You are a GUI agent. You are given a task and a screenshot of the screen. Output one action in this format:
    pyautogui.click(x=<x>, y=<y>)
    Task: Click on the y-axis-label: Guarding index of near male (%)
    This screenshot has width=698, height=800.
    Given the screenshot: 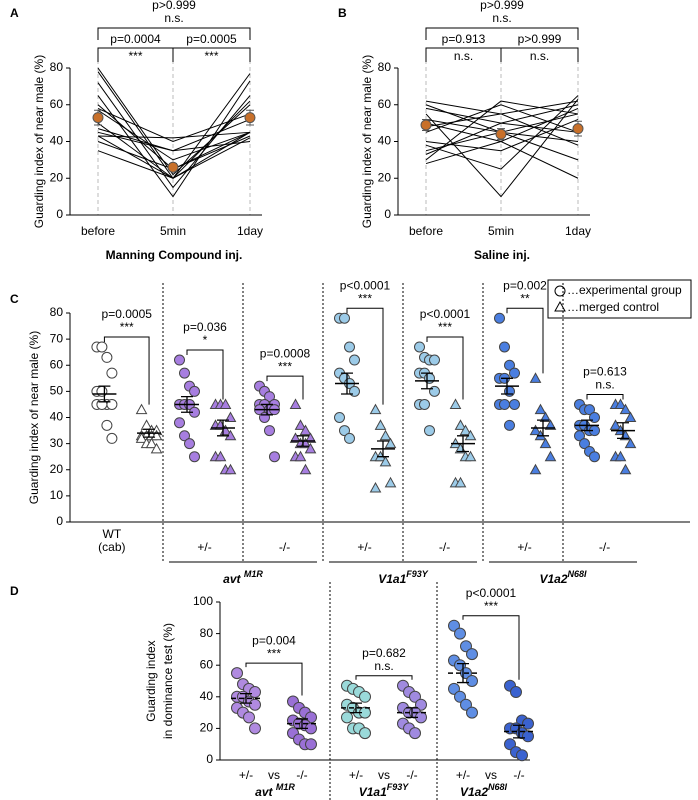 What is the action you would take?
    pyautogui.click(x=367, y=141)
    